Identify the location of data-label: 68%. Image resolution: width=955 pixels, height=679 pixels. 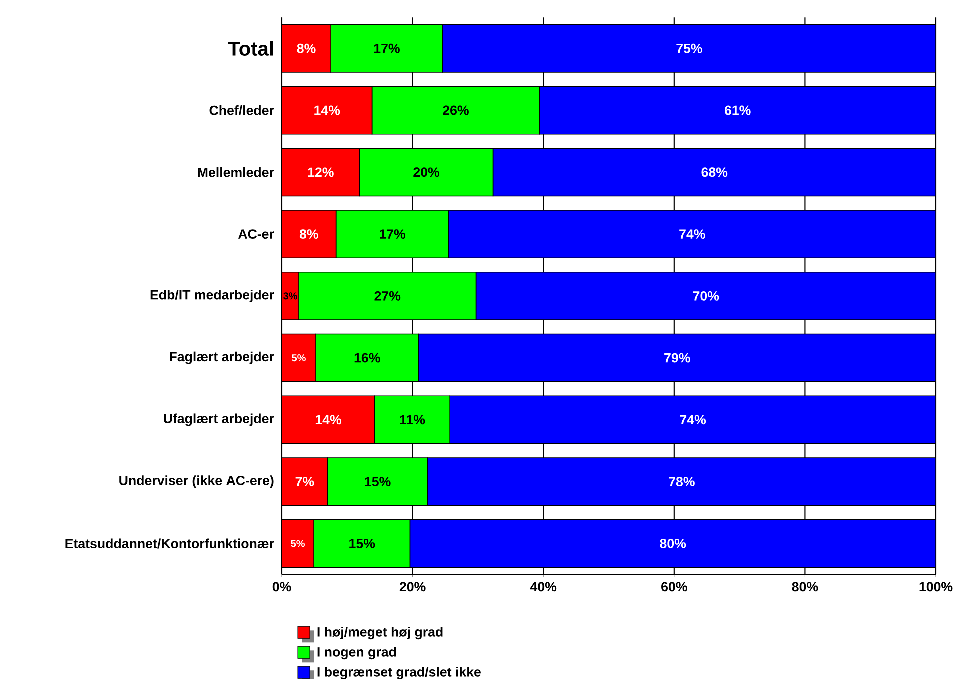
(715, 173).